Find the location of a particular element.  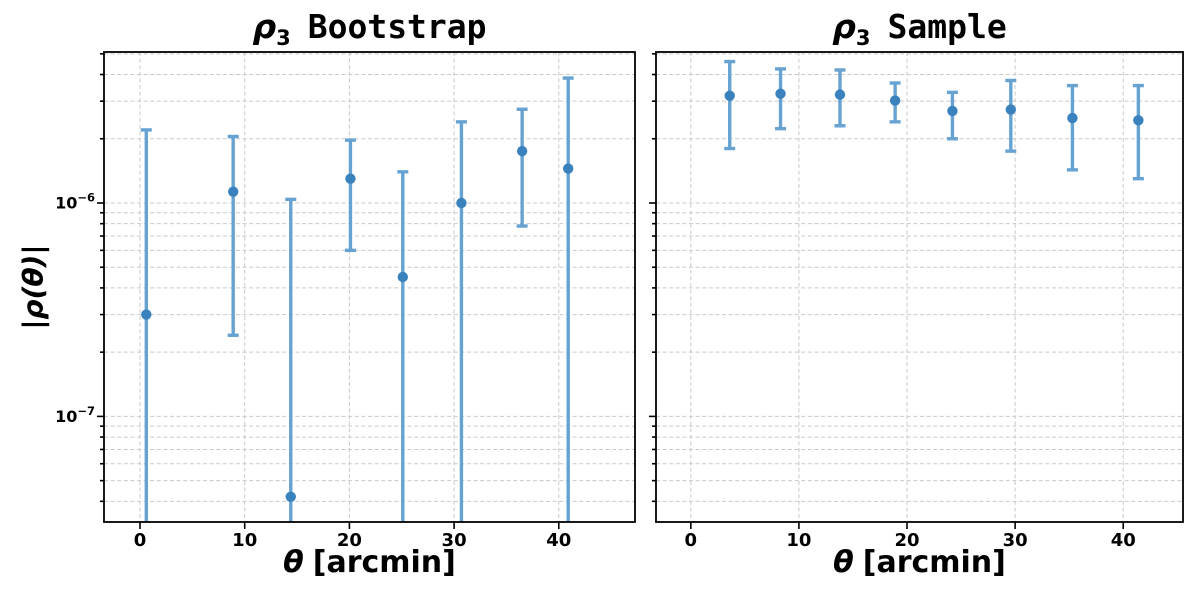

left-x-axis-label: θ [arcmin] is located at coordinates (369, 565).